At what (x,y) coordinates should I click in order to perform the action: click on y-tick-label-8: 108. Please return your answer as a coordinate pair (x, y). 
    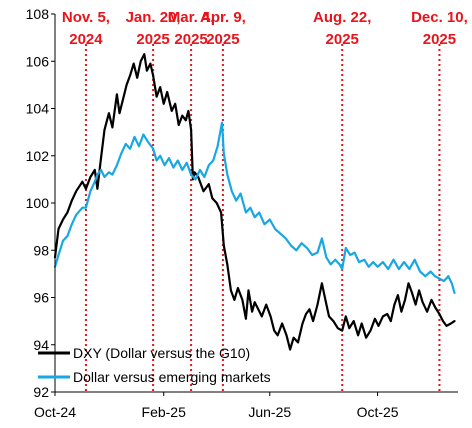
    Looking at the image, I should click on (38, 14).